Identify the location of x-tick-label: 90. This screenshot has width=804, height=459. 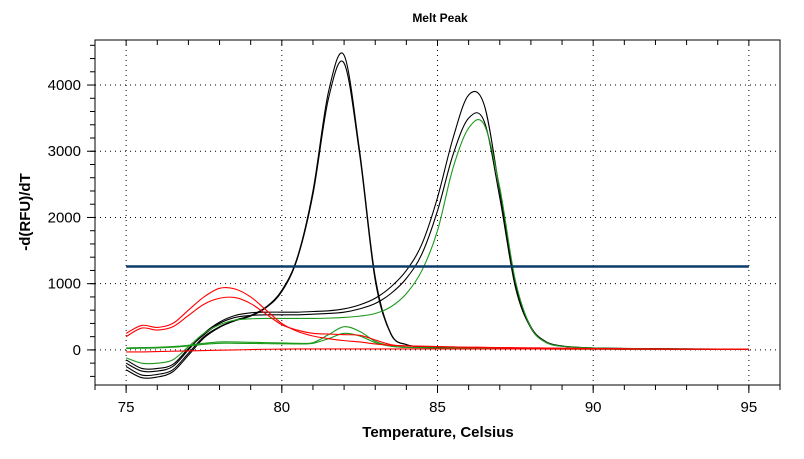
(593, 407).